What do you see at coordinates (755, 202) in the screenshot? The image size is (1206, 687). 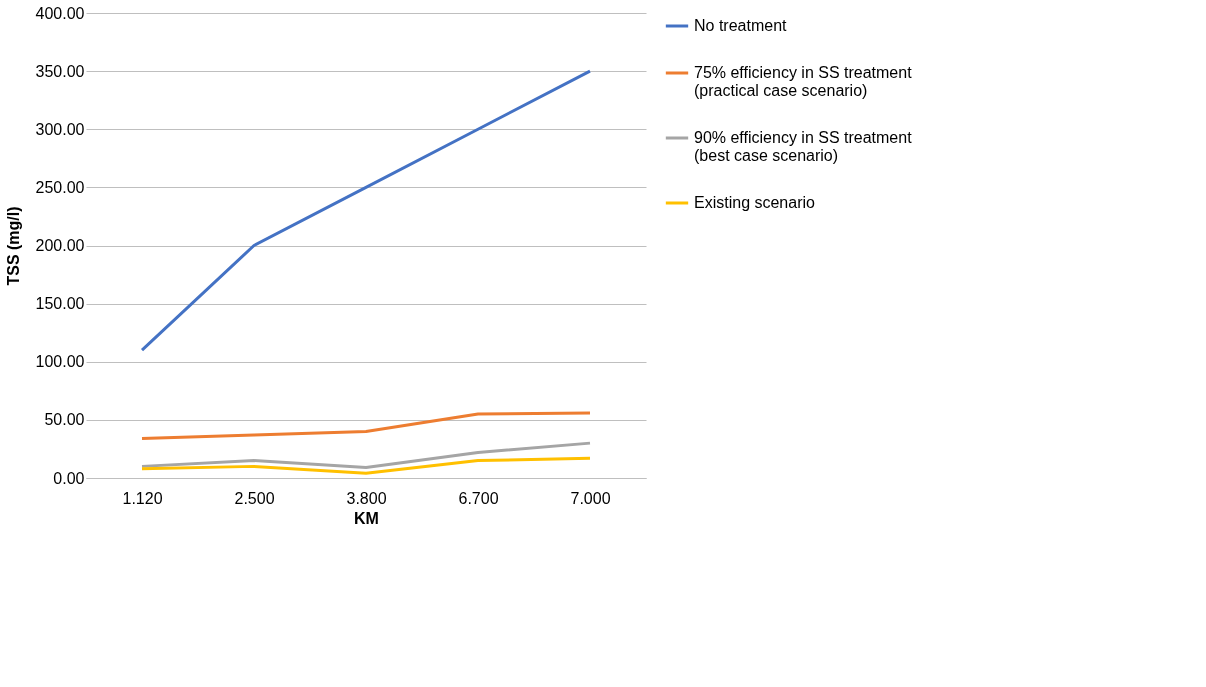 I see `legend-label: Existing scenario` at bounding box center [755, 202].